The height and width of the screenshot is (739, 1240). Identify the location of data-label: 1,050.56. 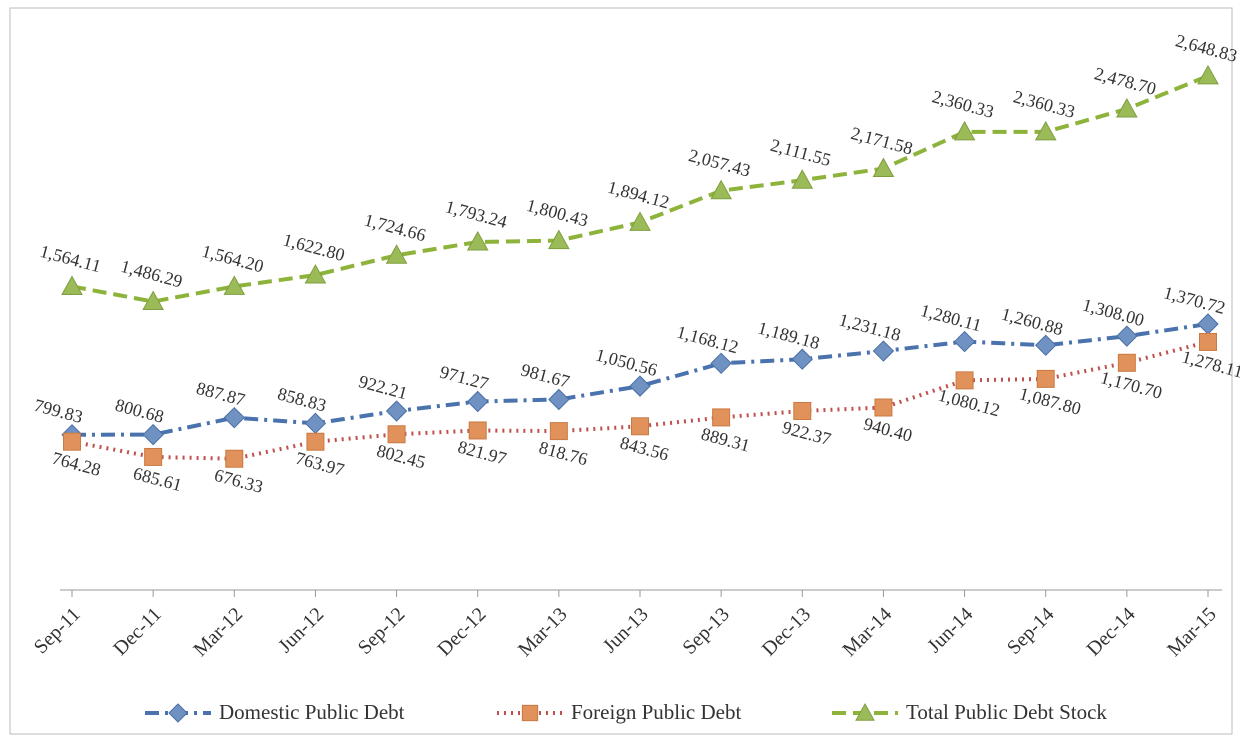
(626, 362).